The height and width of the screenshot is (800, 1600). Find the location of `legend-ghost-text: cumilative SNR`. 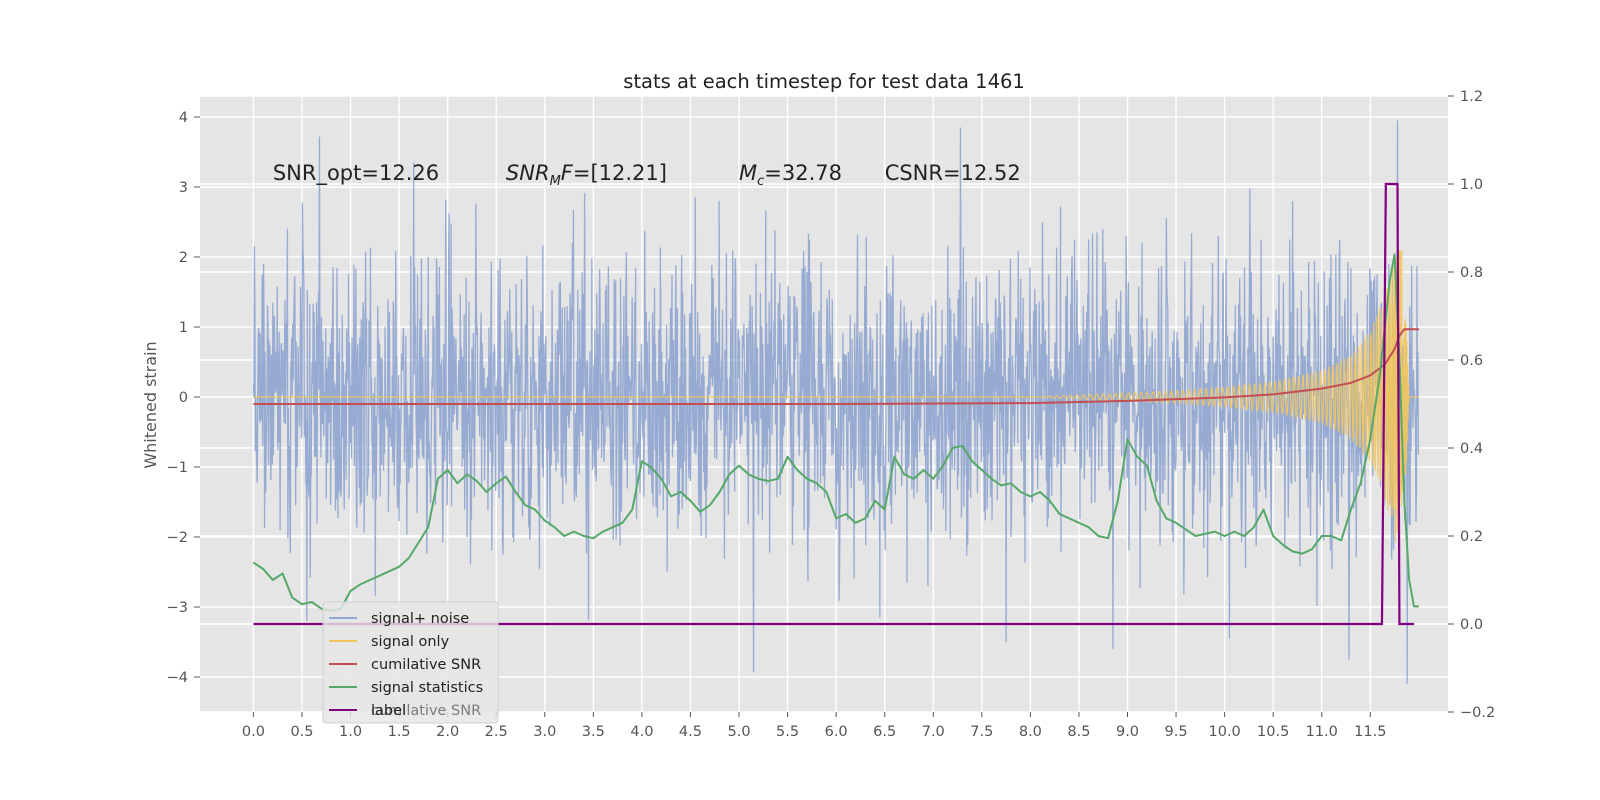

legend-ghost-text: cumilative SNR is located at coordinates (426, 711).